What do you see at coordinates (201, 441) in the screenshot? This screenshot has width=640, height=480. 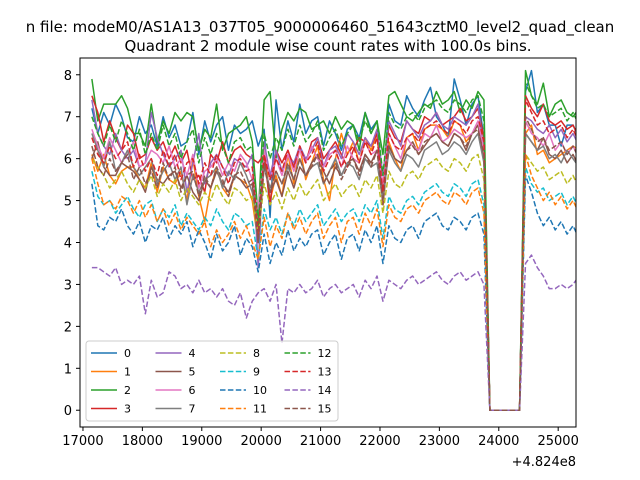 I see `x-tick-label: 19000` at bounding box center [201, 441].